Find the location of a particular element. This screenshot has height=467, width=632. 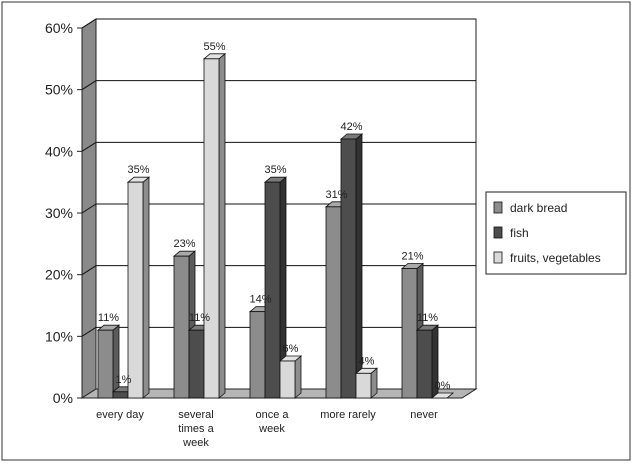

legend-label: fish is located at coordinates (519, 233).